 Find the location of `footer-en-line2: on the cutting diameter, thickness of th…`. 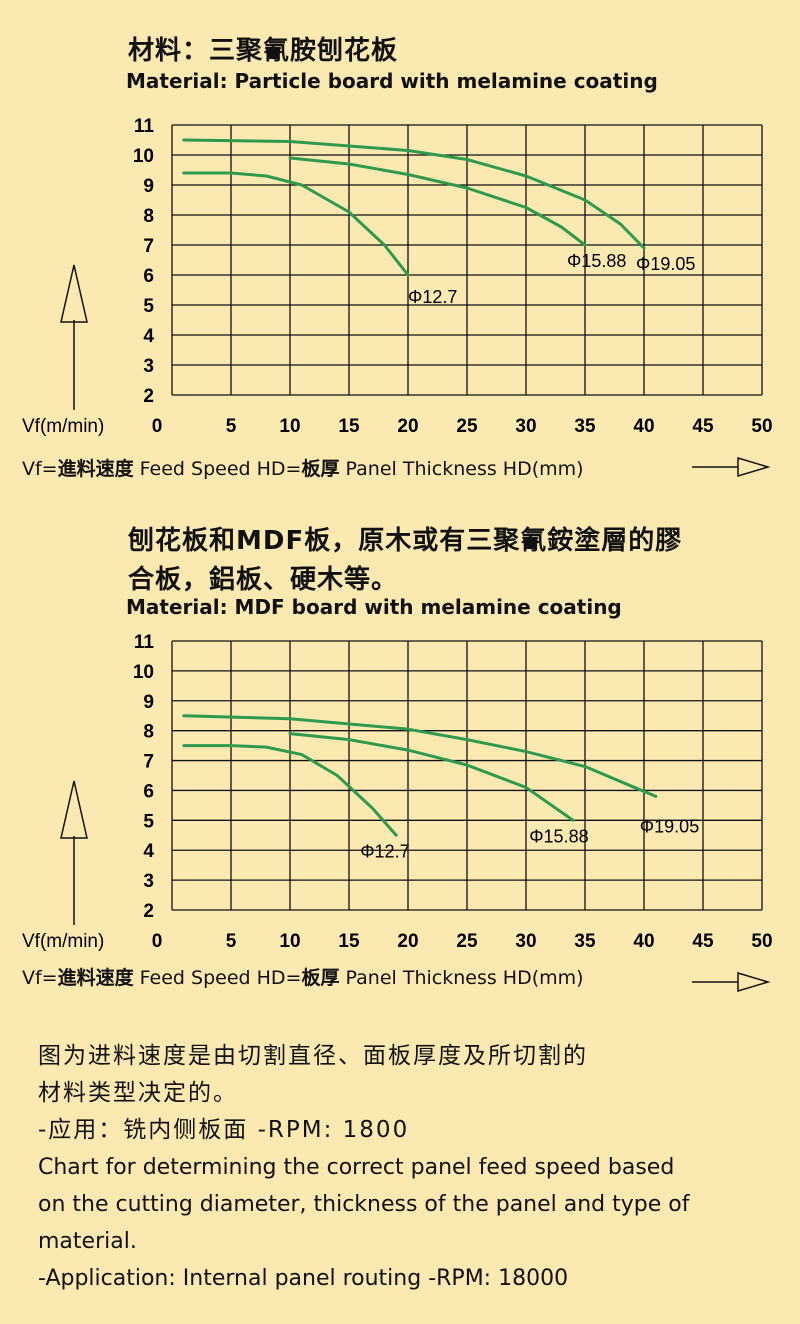

footer-en-line2: on the cutting diameter, thickness of th… is located at coordinates (364, 1204).